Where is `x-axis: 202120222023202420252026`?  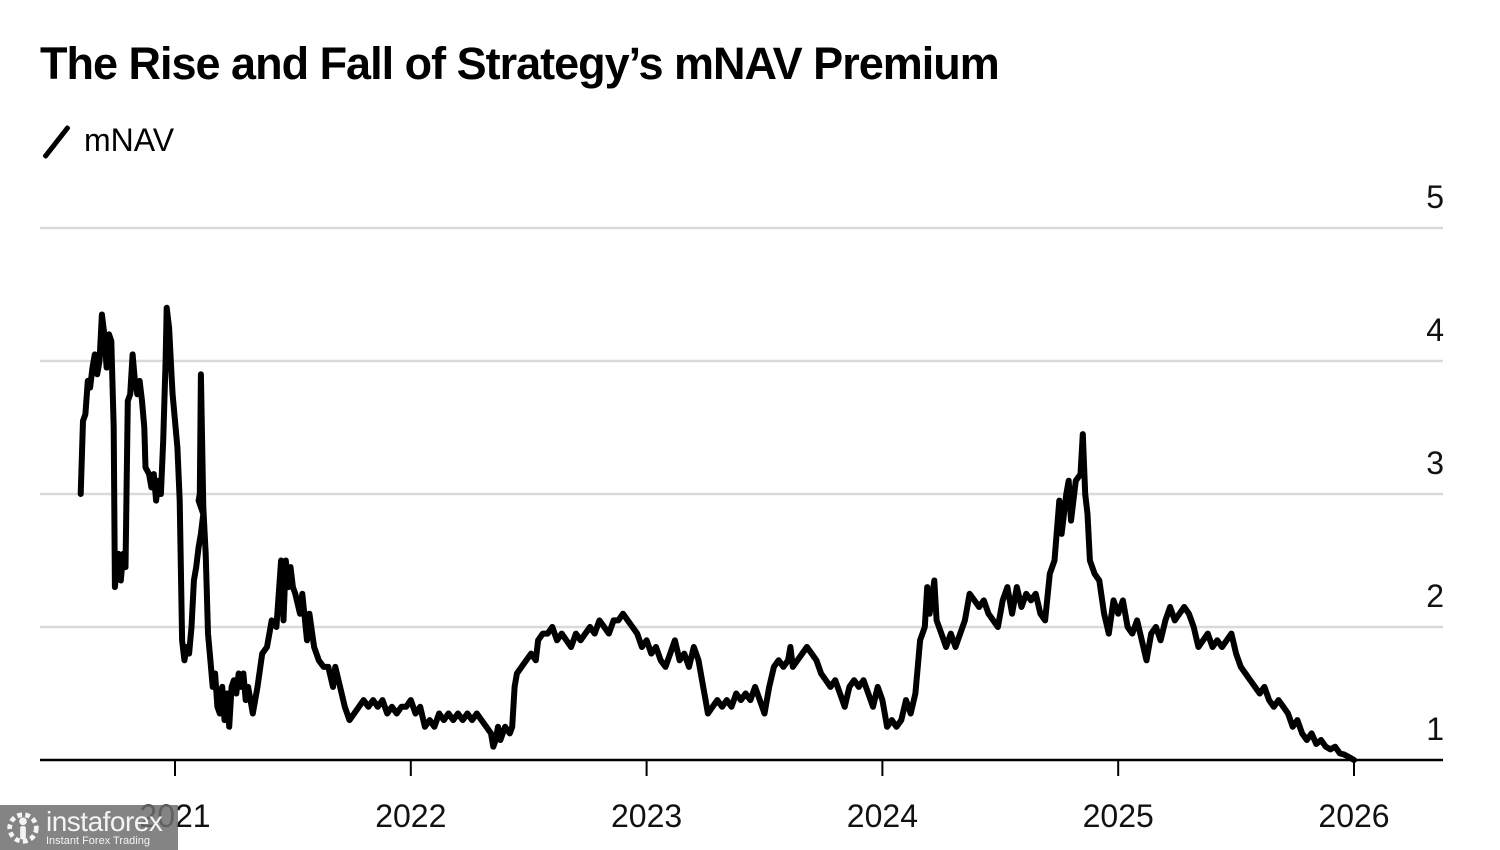 x-axis: 202120222023202420252026 is located at coordinates (741, 796).